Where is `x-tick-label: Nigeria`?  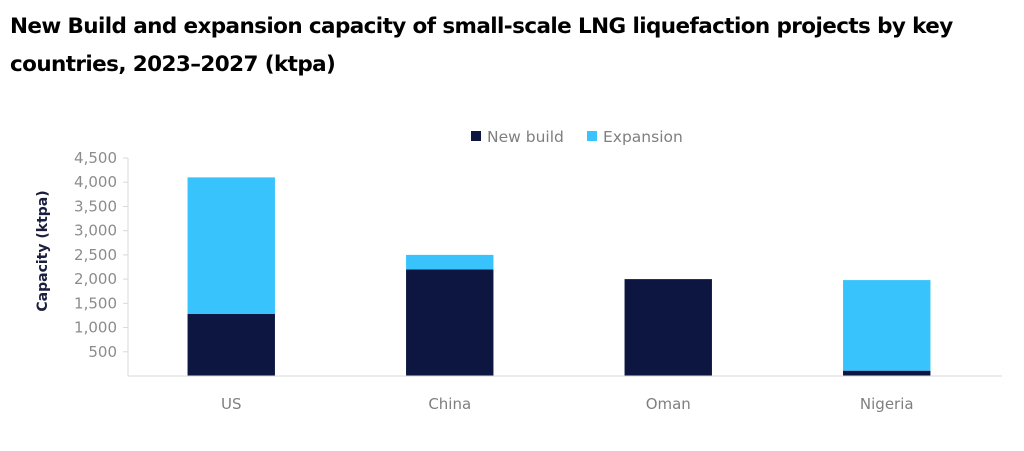
x-tick-label: Nigeria is located at coordinates (887, 404).